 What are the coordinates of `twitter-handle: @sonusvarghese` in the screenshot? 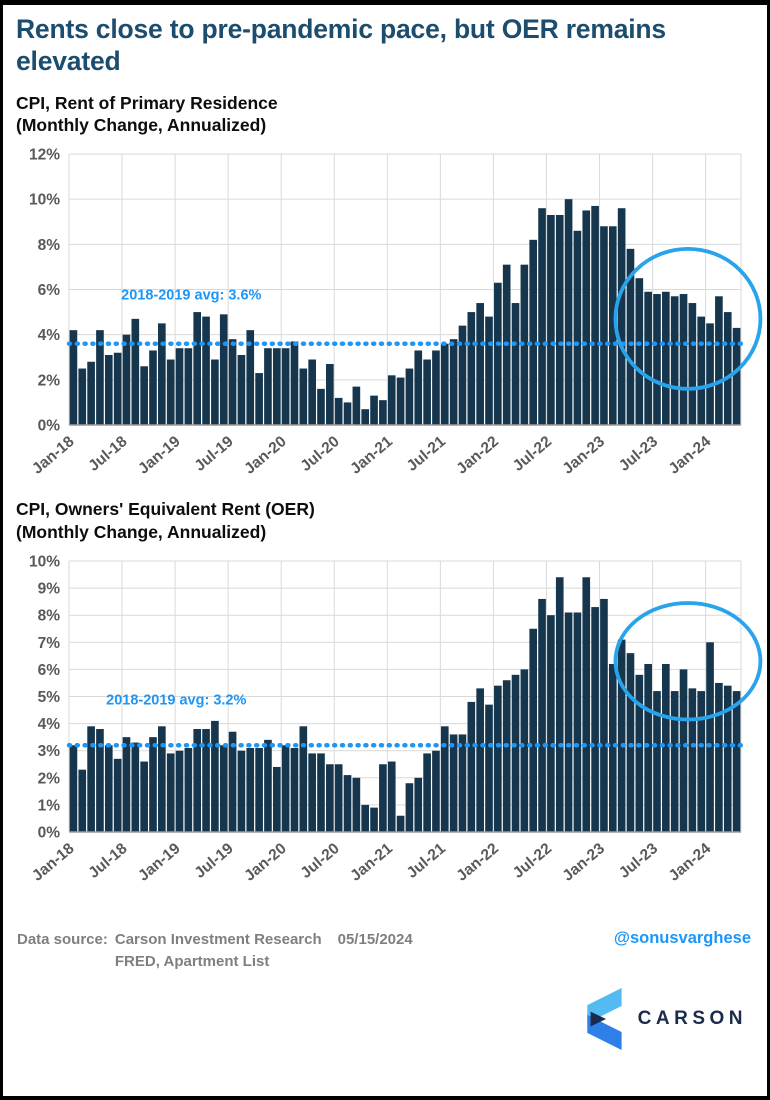 It's located at (682, 937).